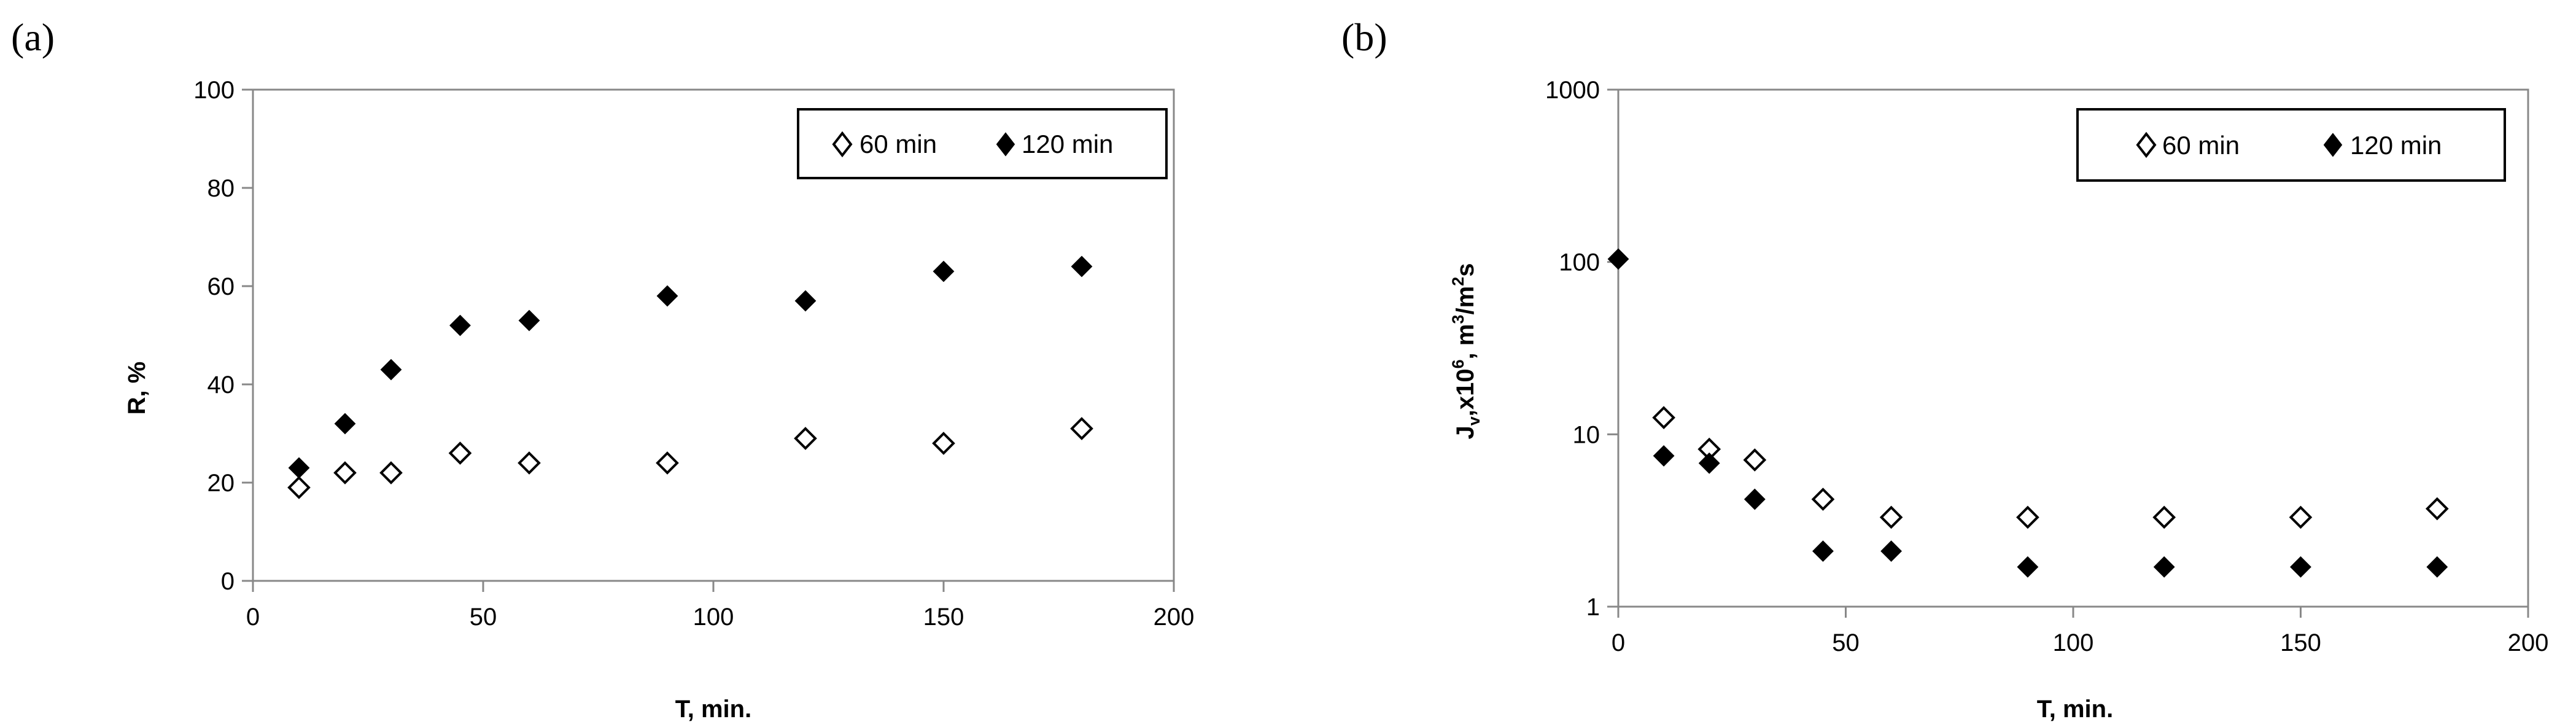 This screenshot has width=2576, height=727. What do you see at coordinates (713, 617) in the screenshot?
I see `x-tick-label-a: 100` at bounding box center [713, 617].